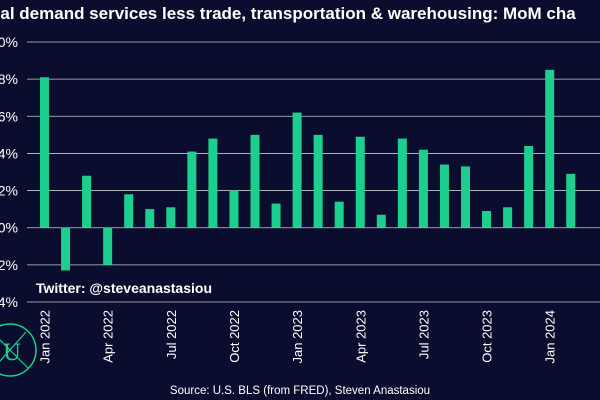 The width and height of the screenshot is (600, 400). I want to click on bar-oct-2023, so click(487, 219).